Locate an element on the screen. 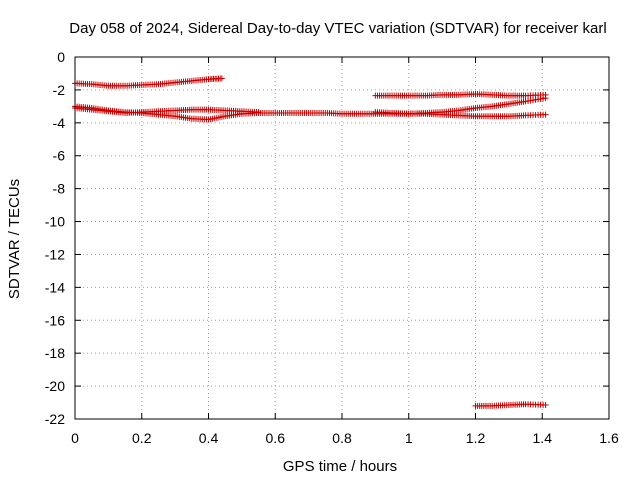  y-tick-label: 0 is located at coordinates (61, 57).